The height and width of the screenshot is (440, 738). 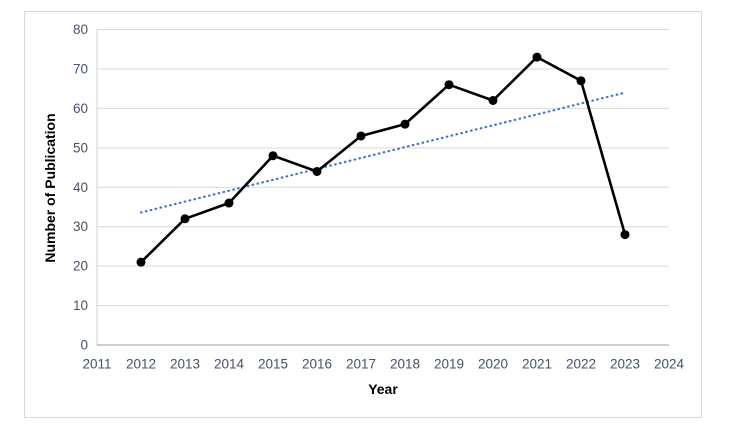 What do you see at coordinates (141, 364) in the screenshot?
I see `x-tick-label: 2012` at bounding box center [141, 364].